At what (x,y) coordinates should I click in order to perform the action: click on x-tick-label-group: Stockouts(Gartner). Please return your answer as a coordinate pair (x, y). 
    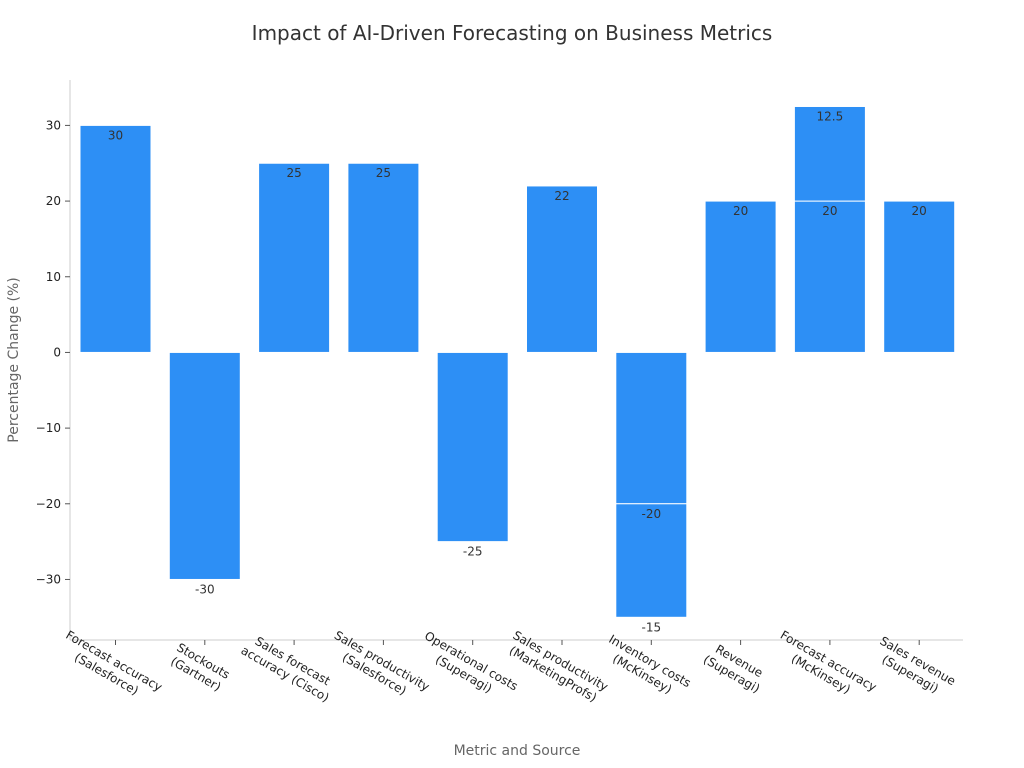
    Looking at the image, I should click on (200, 667).